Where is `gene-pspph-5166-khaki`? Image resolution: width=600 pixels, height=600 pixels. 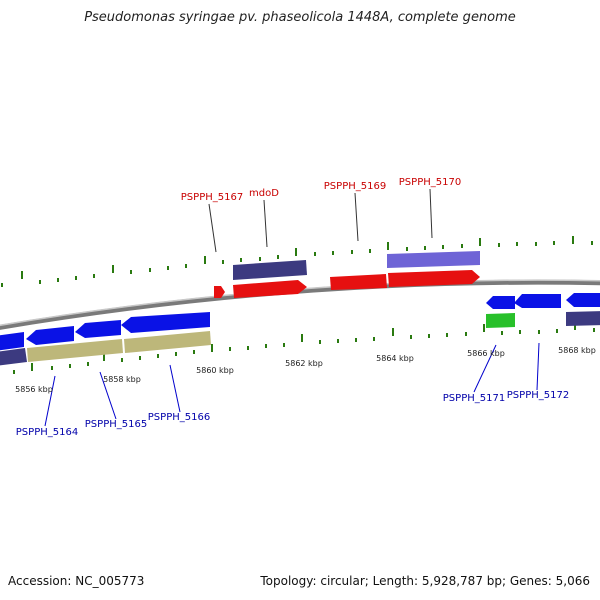 gene-pspph-5166-khaki is located at coordinates (167, 342).